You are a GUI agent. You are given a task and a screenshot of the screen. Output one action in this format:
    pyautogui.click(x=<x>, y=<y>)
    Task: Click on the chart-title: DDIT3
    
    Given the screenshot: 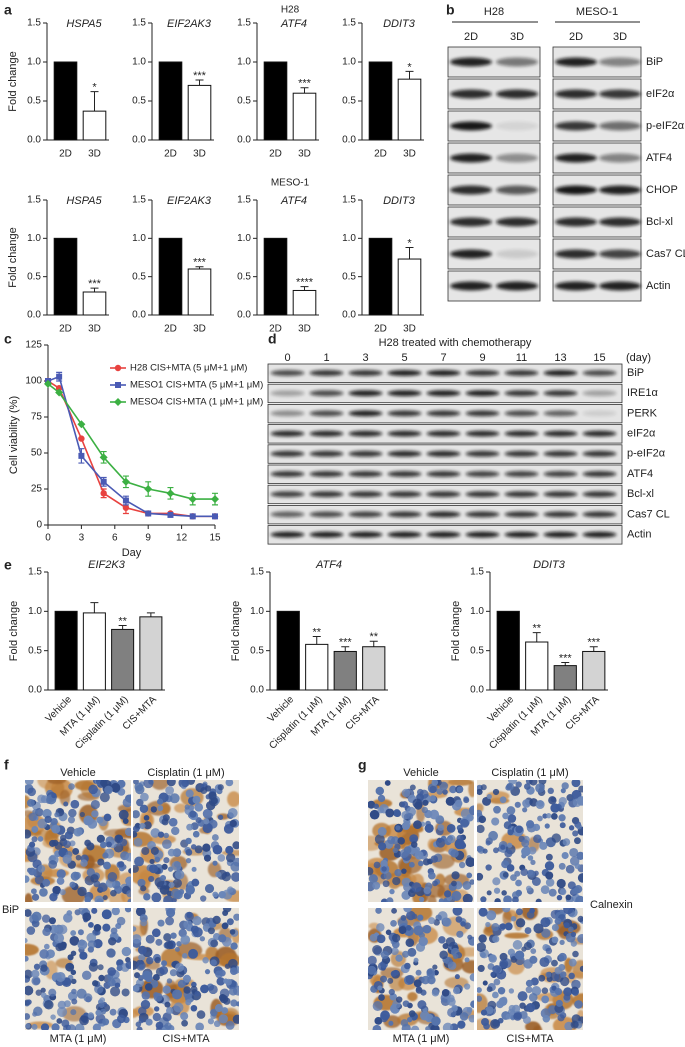 What is the action you would take?
    pyautogui.click(x=399, y=24)
    